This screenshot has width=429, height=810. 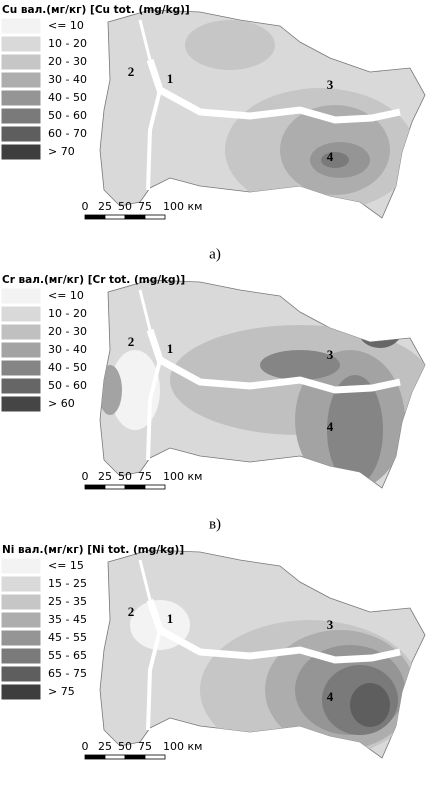 I want to click on legend-title: Cu вал.(мг/кг) [Cu tot. (mg/kg)], so click(x=96, y=10).